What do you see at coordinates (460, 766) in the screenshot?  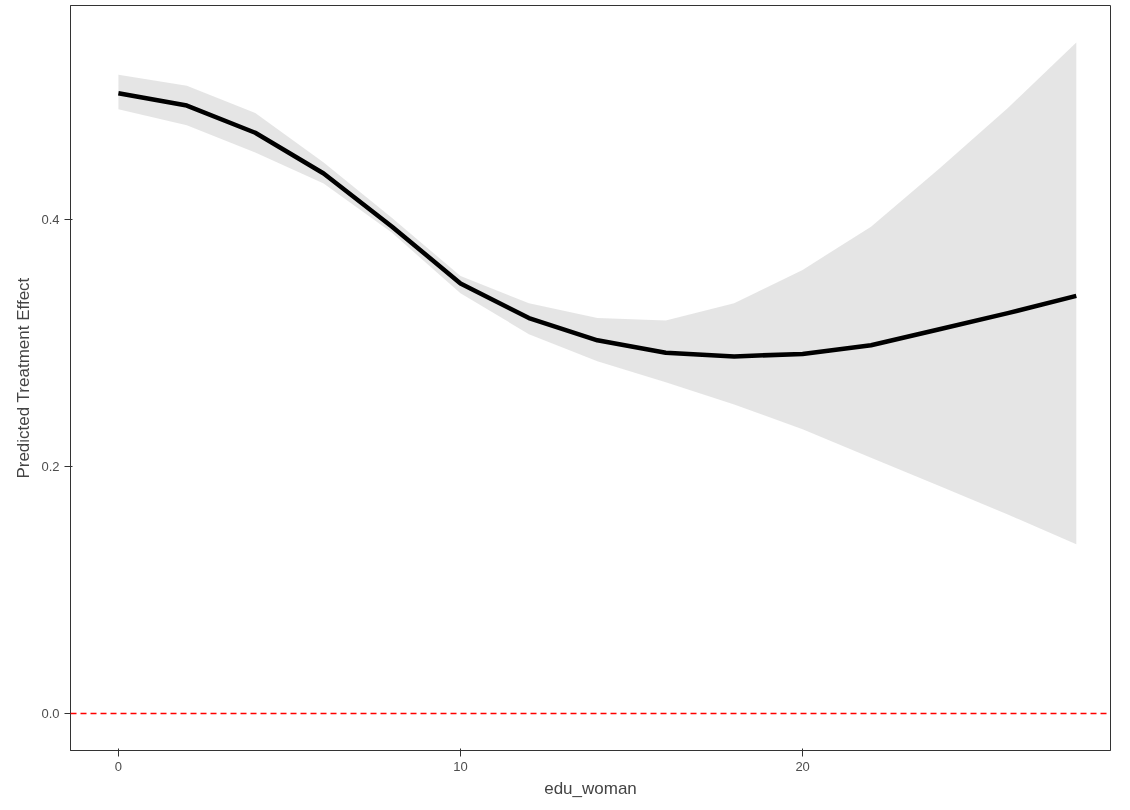 I see `x-tick-label: 10` at bounding box center [460, 766].